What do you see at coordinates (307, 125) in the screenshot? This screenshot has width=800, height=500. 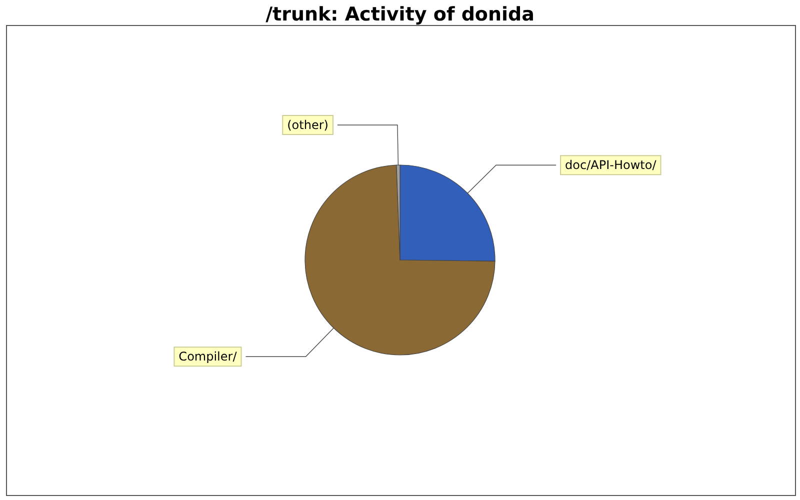 I see `slice-label: (other)` at bounding box center [307, 125].